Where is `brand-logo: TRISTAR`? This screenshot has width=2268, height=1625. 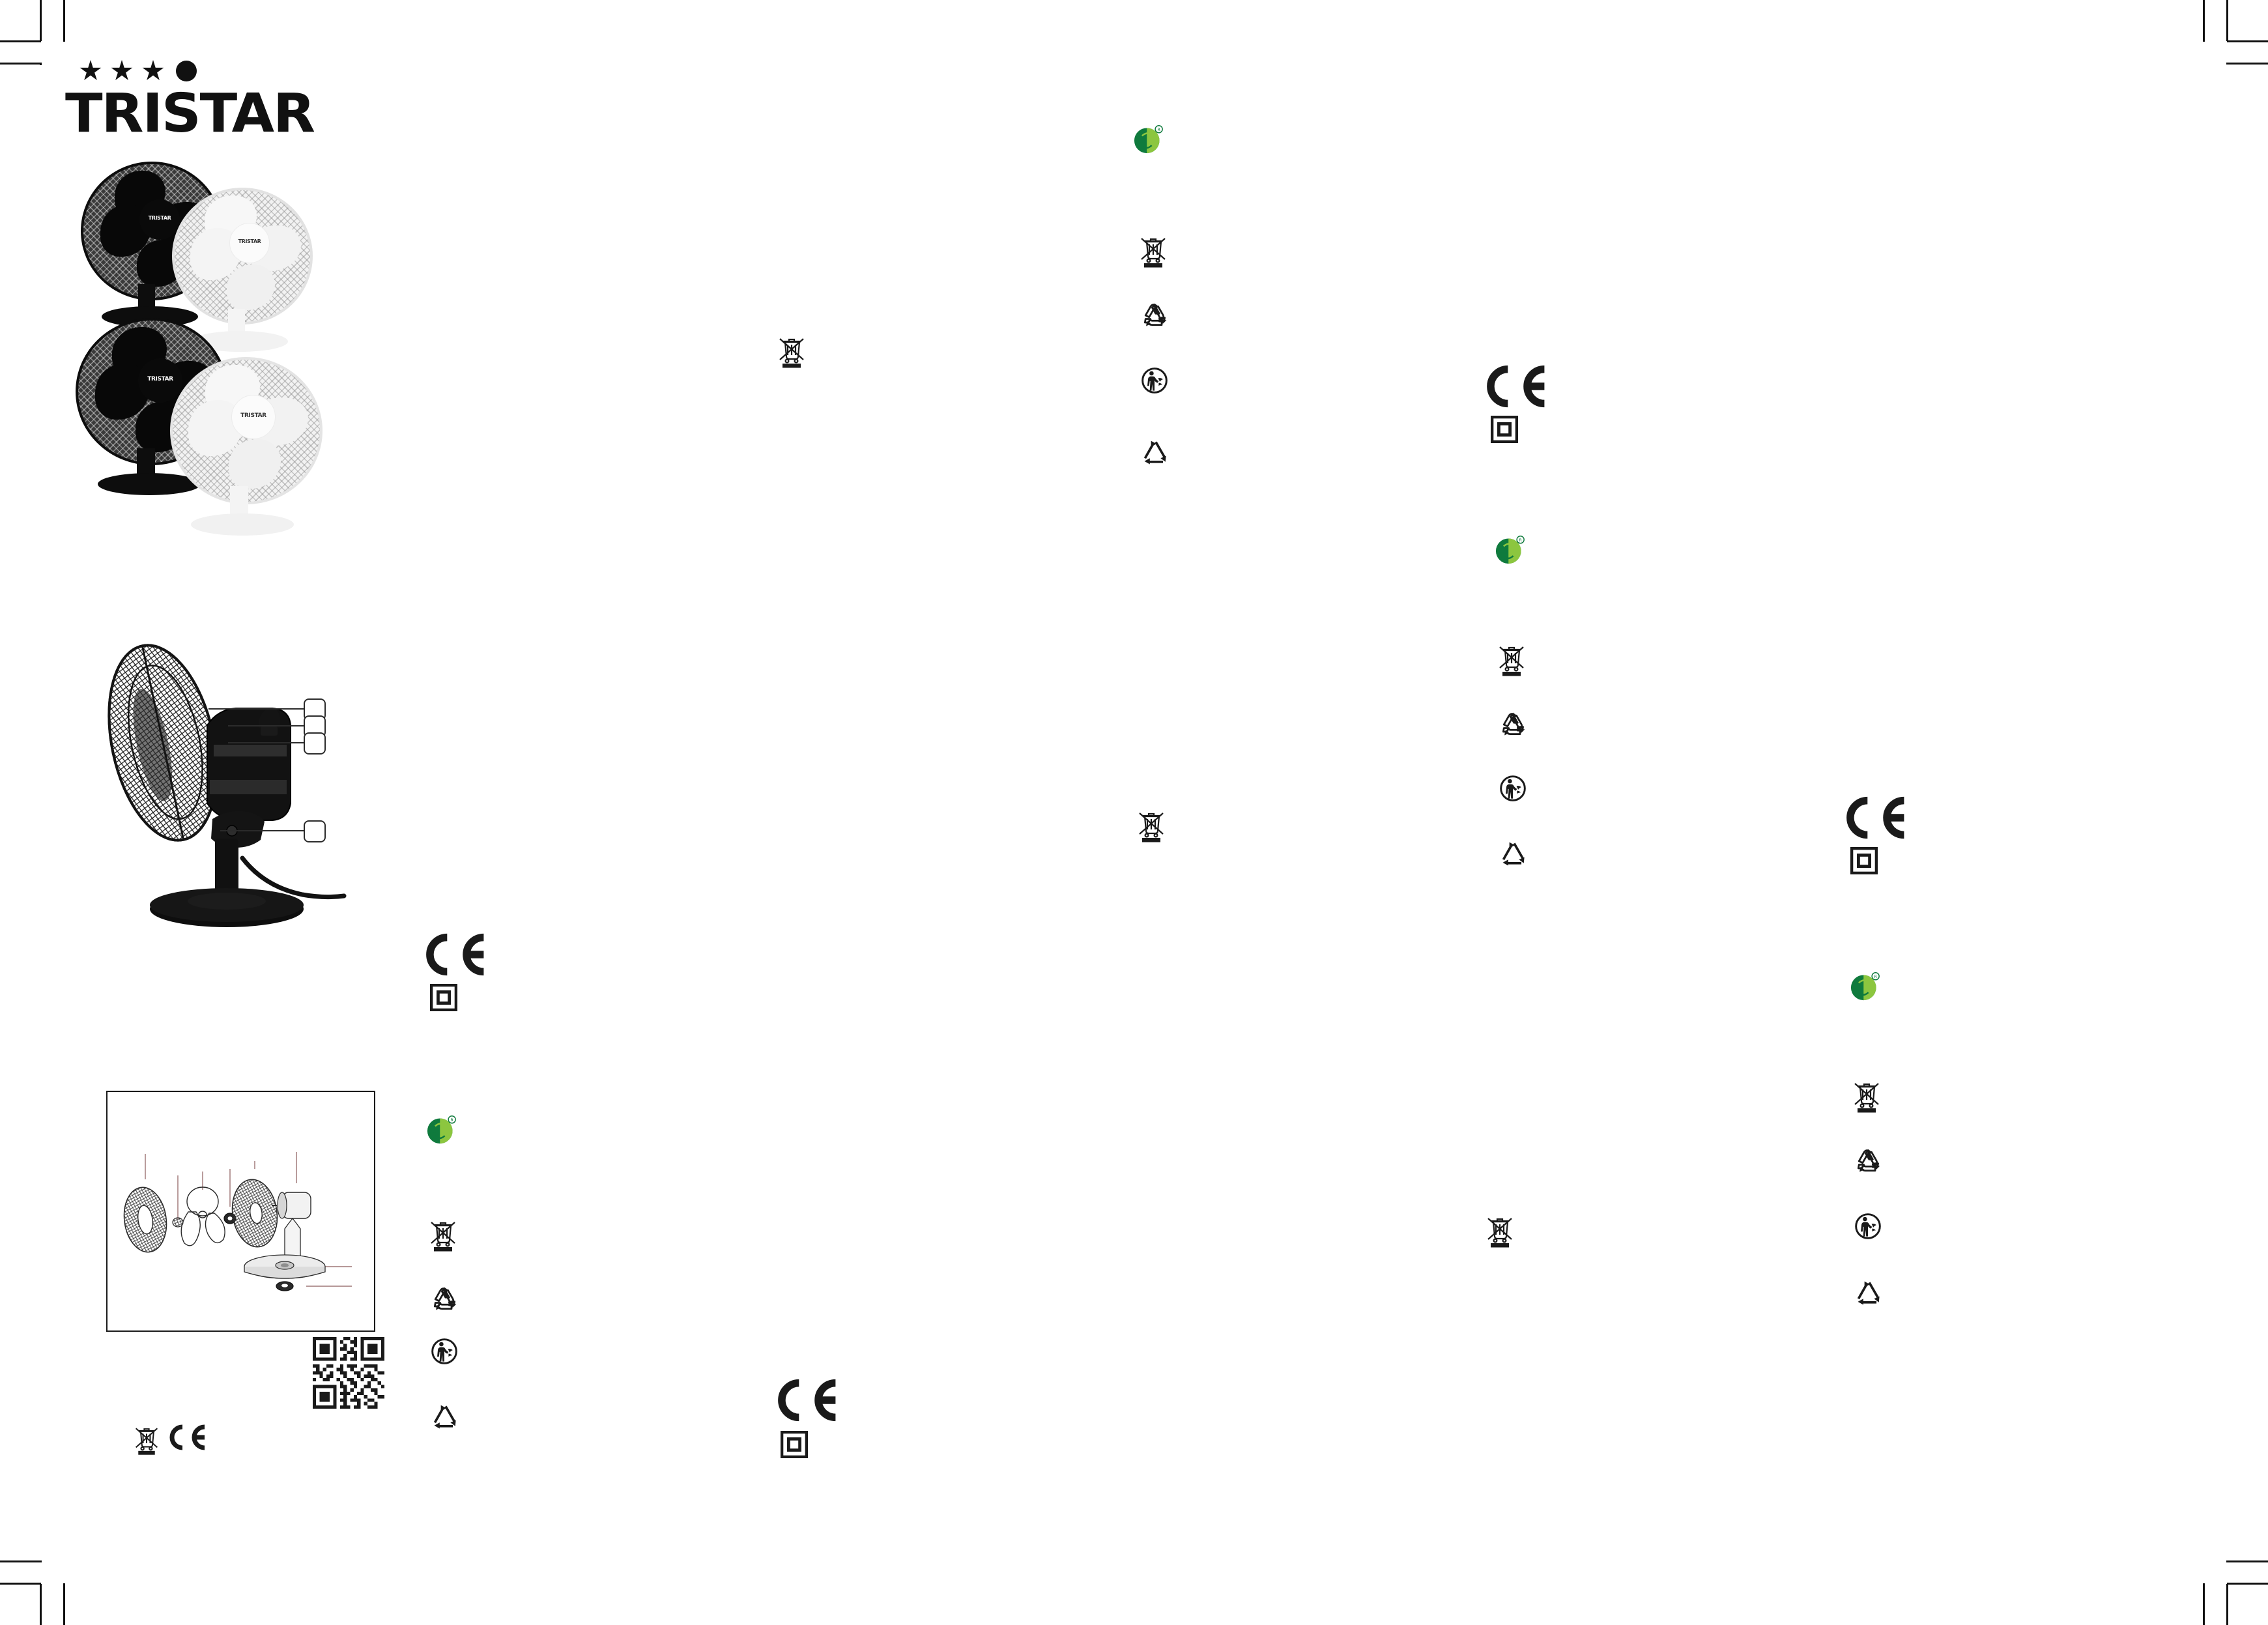
brand-logo: TRISTAR is located at coordinates (190, 98).